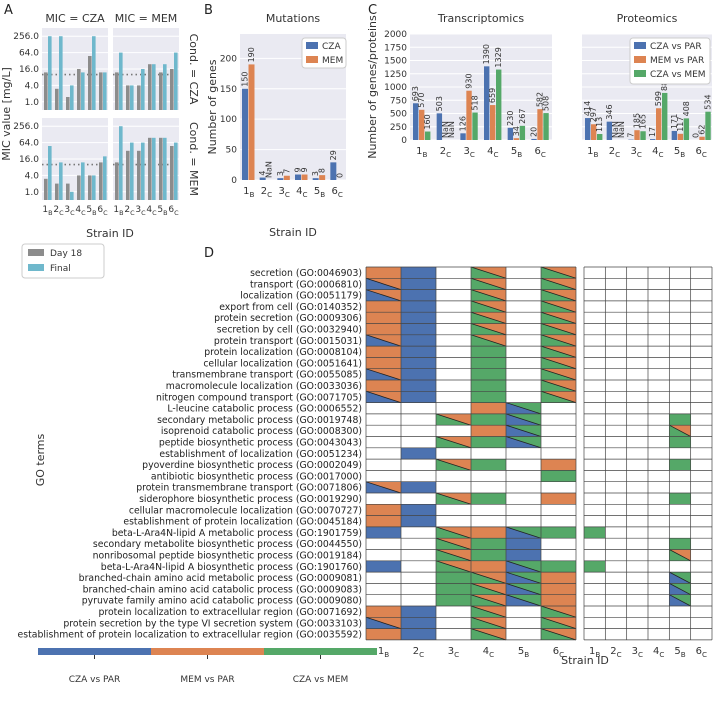  What do you see at coordinates (395, 88) in the screenshot?
I see `y-tick-label: 1000` at bounding box center [395, 88].